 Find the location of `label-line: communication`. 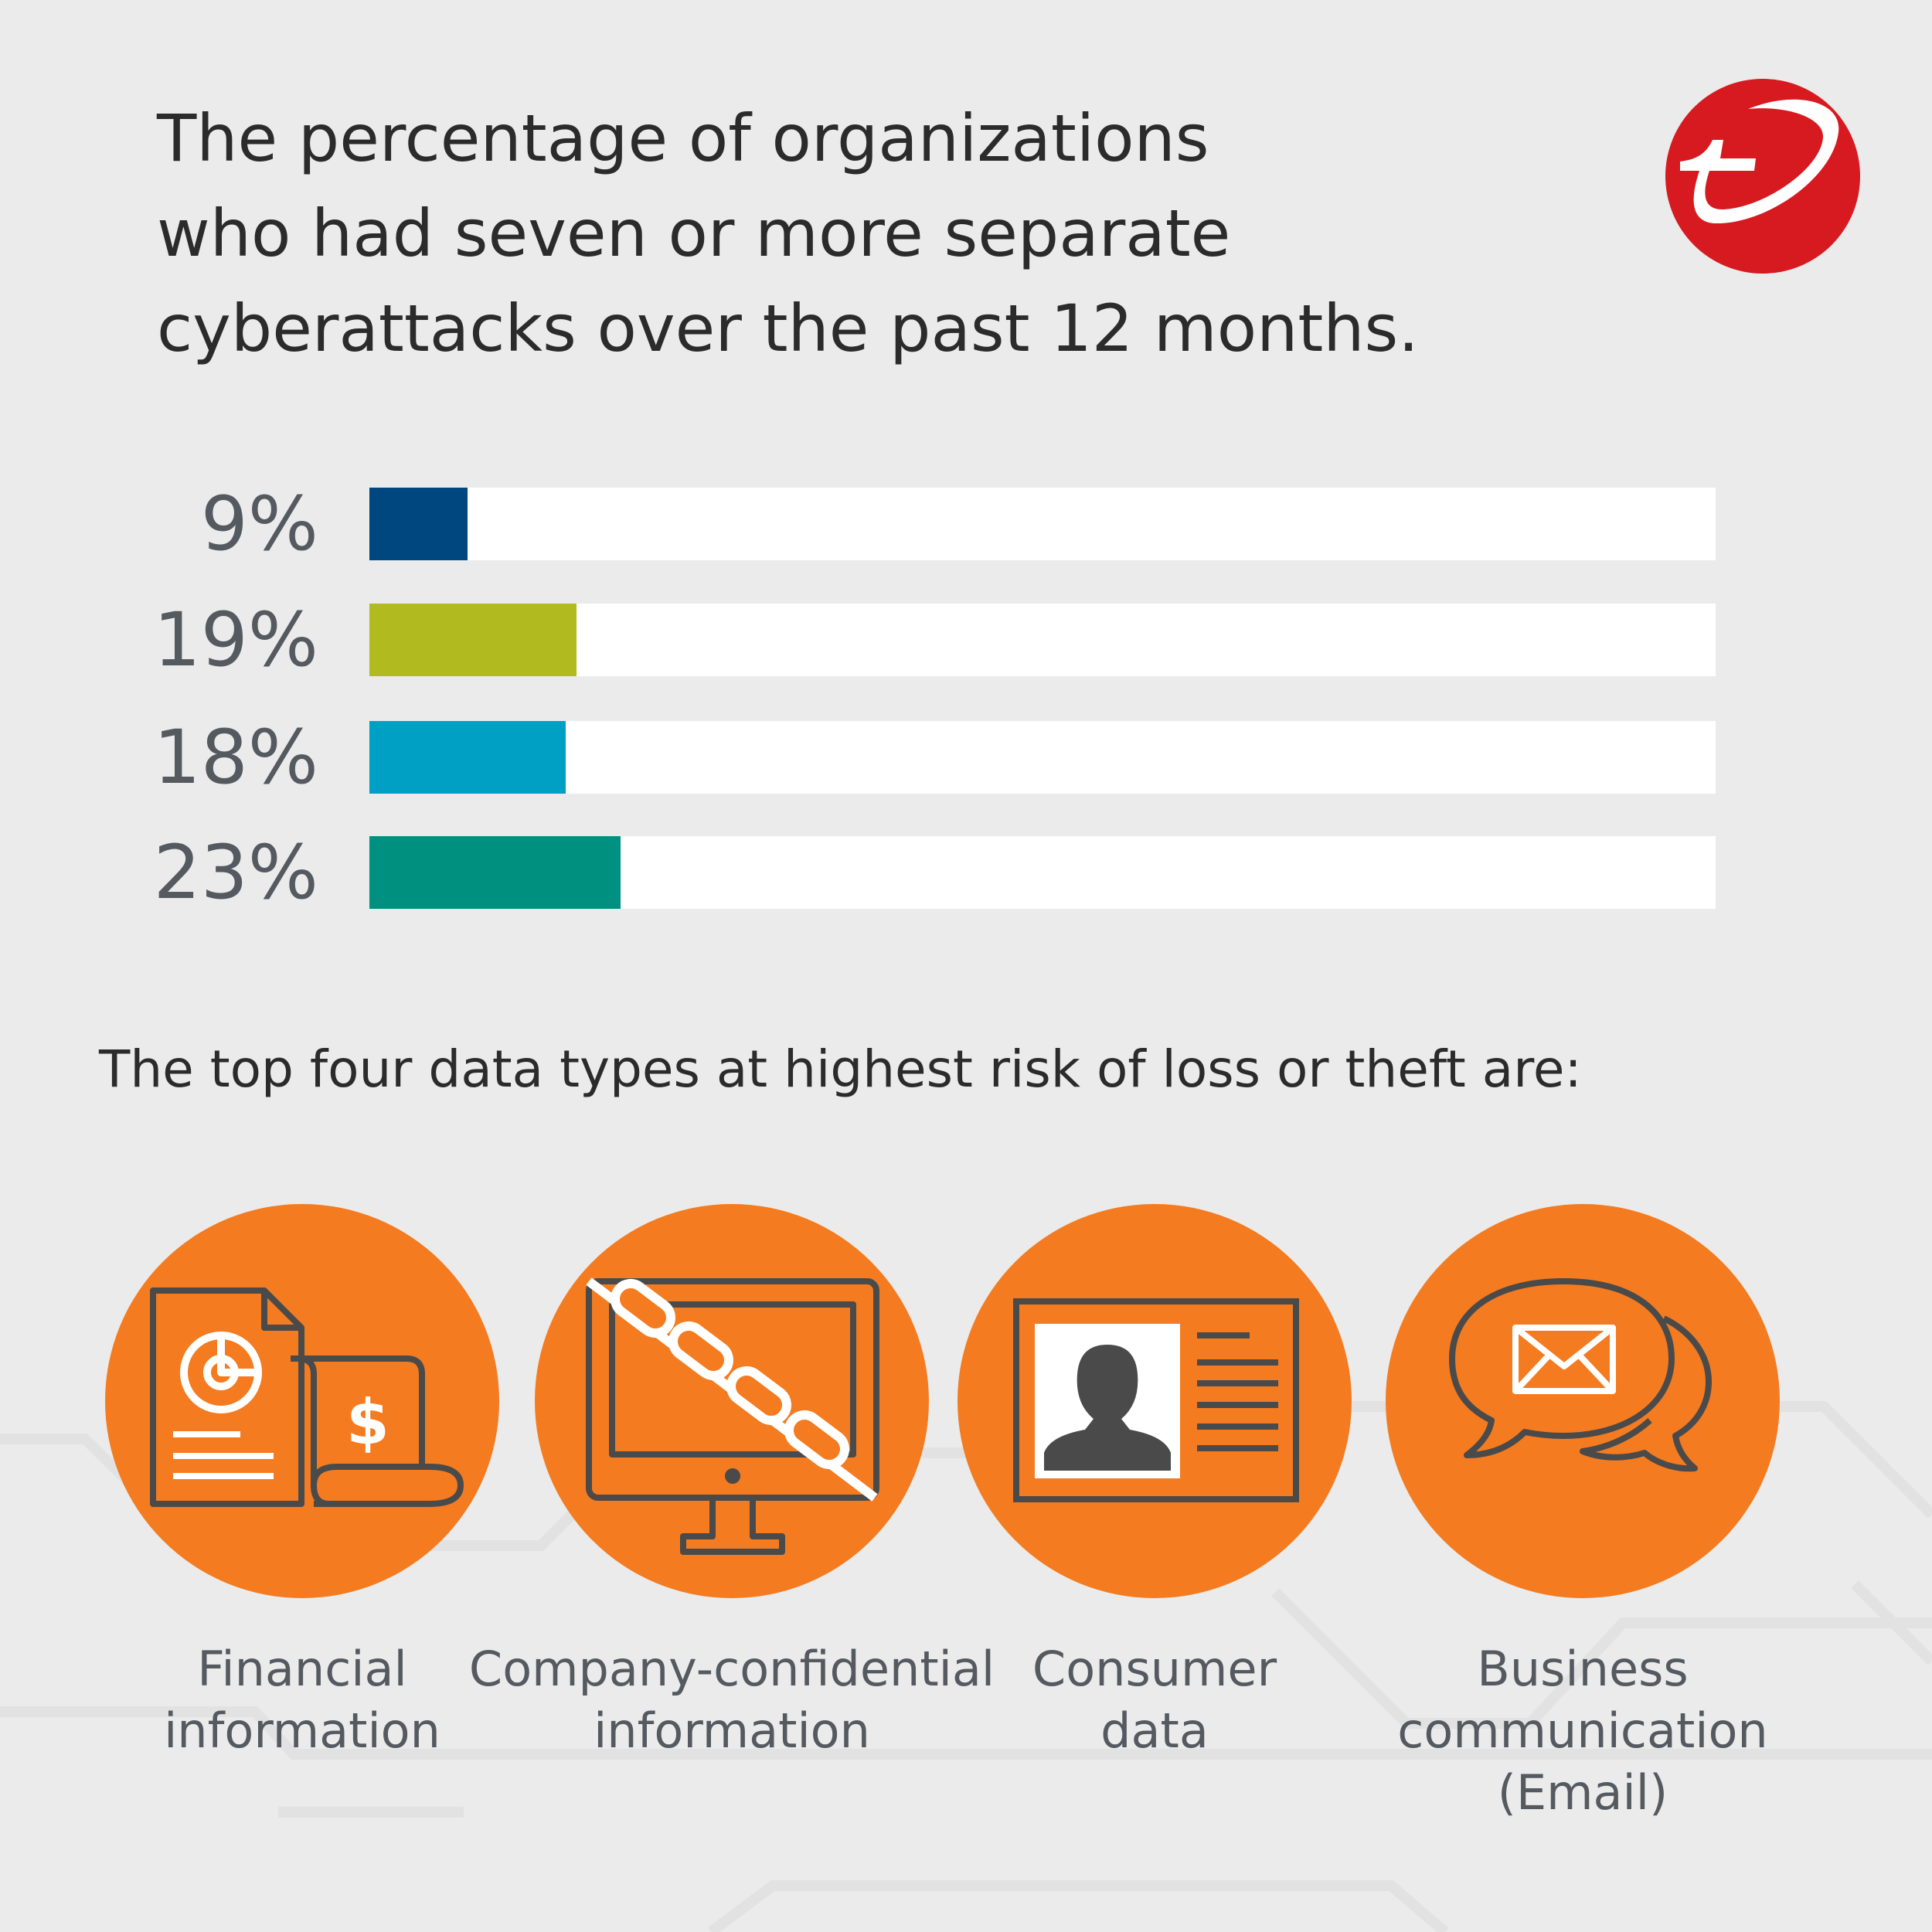

label-line: communication is located at coordinates (1582, 1730).